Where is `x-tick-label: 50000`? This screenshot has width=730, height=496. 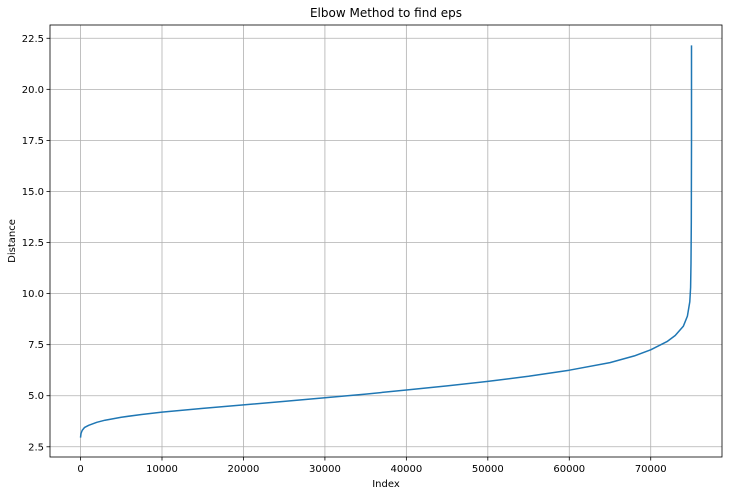 x-tick-label: 50000 is located at coordinates (488, 469).